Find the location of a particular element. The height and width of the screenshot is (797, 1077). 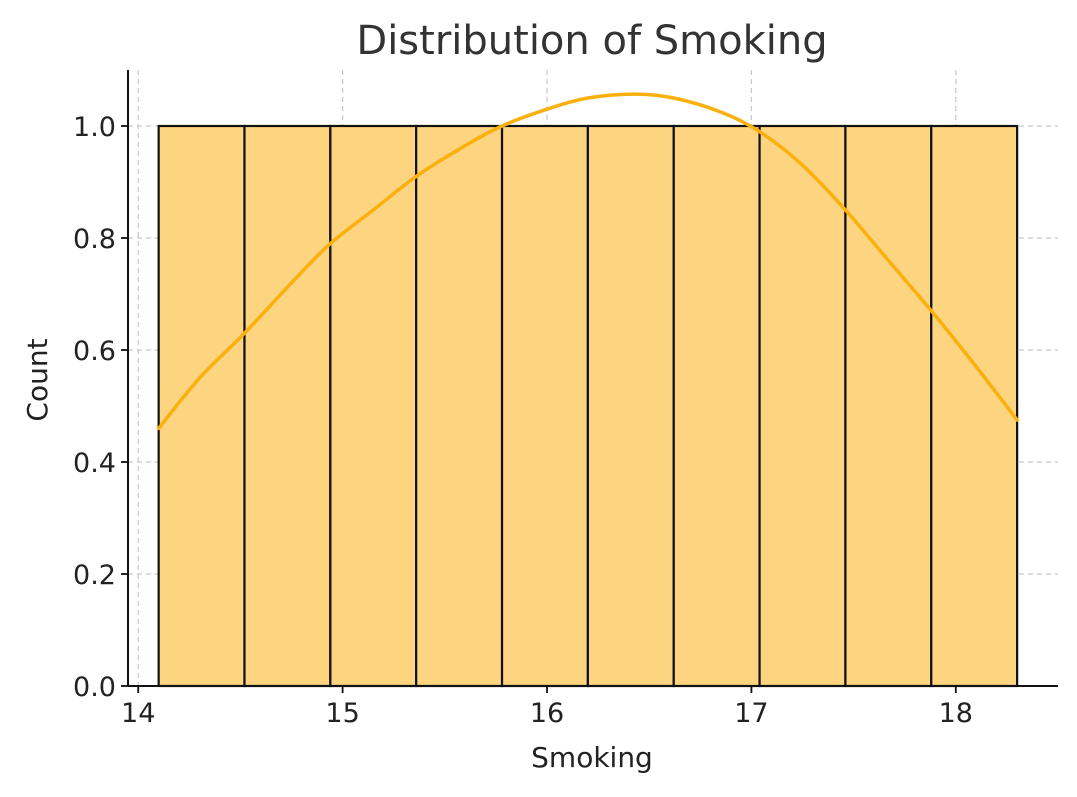

y-tick-label: 1.0 is located at coordinates (94, 127).